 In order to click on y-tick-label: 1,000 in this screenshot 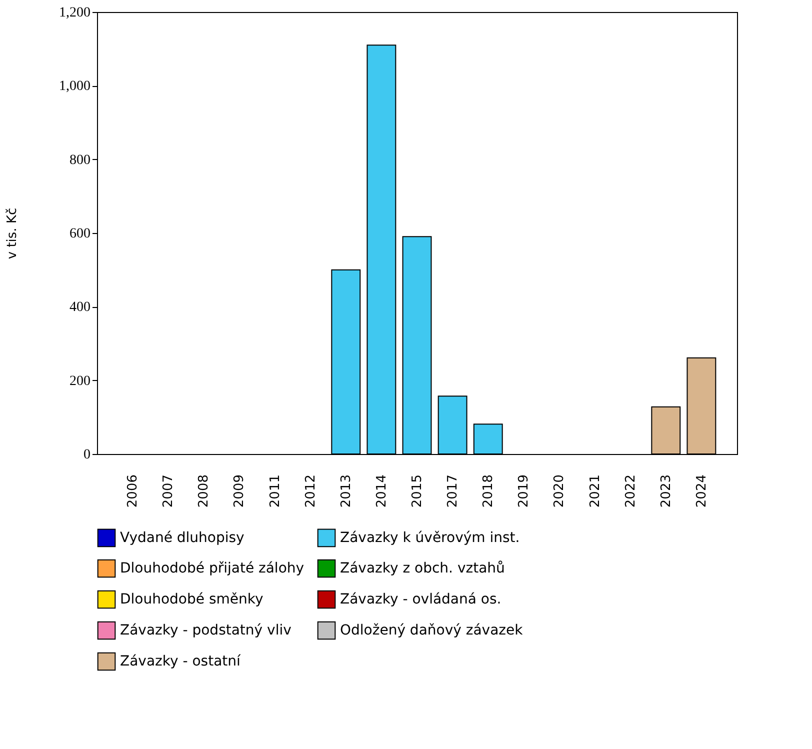, I will do `click(74, 86)`.